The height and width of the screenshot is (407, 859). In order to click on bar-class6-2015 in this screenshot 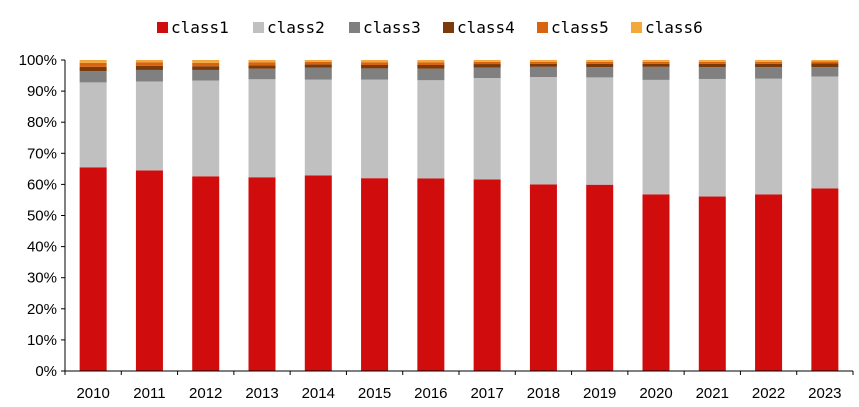, I will do `click(375, 61)`.